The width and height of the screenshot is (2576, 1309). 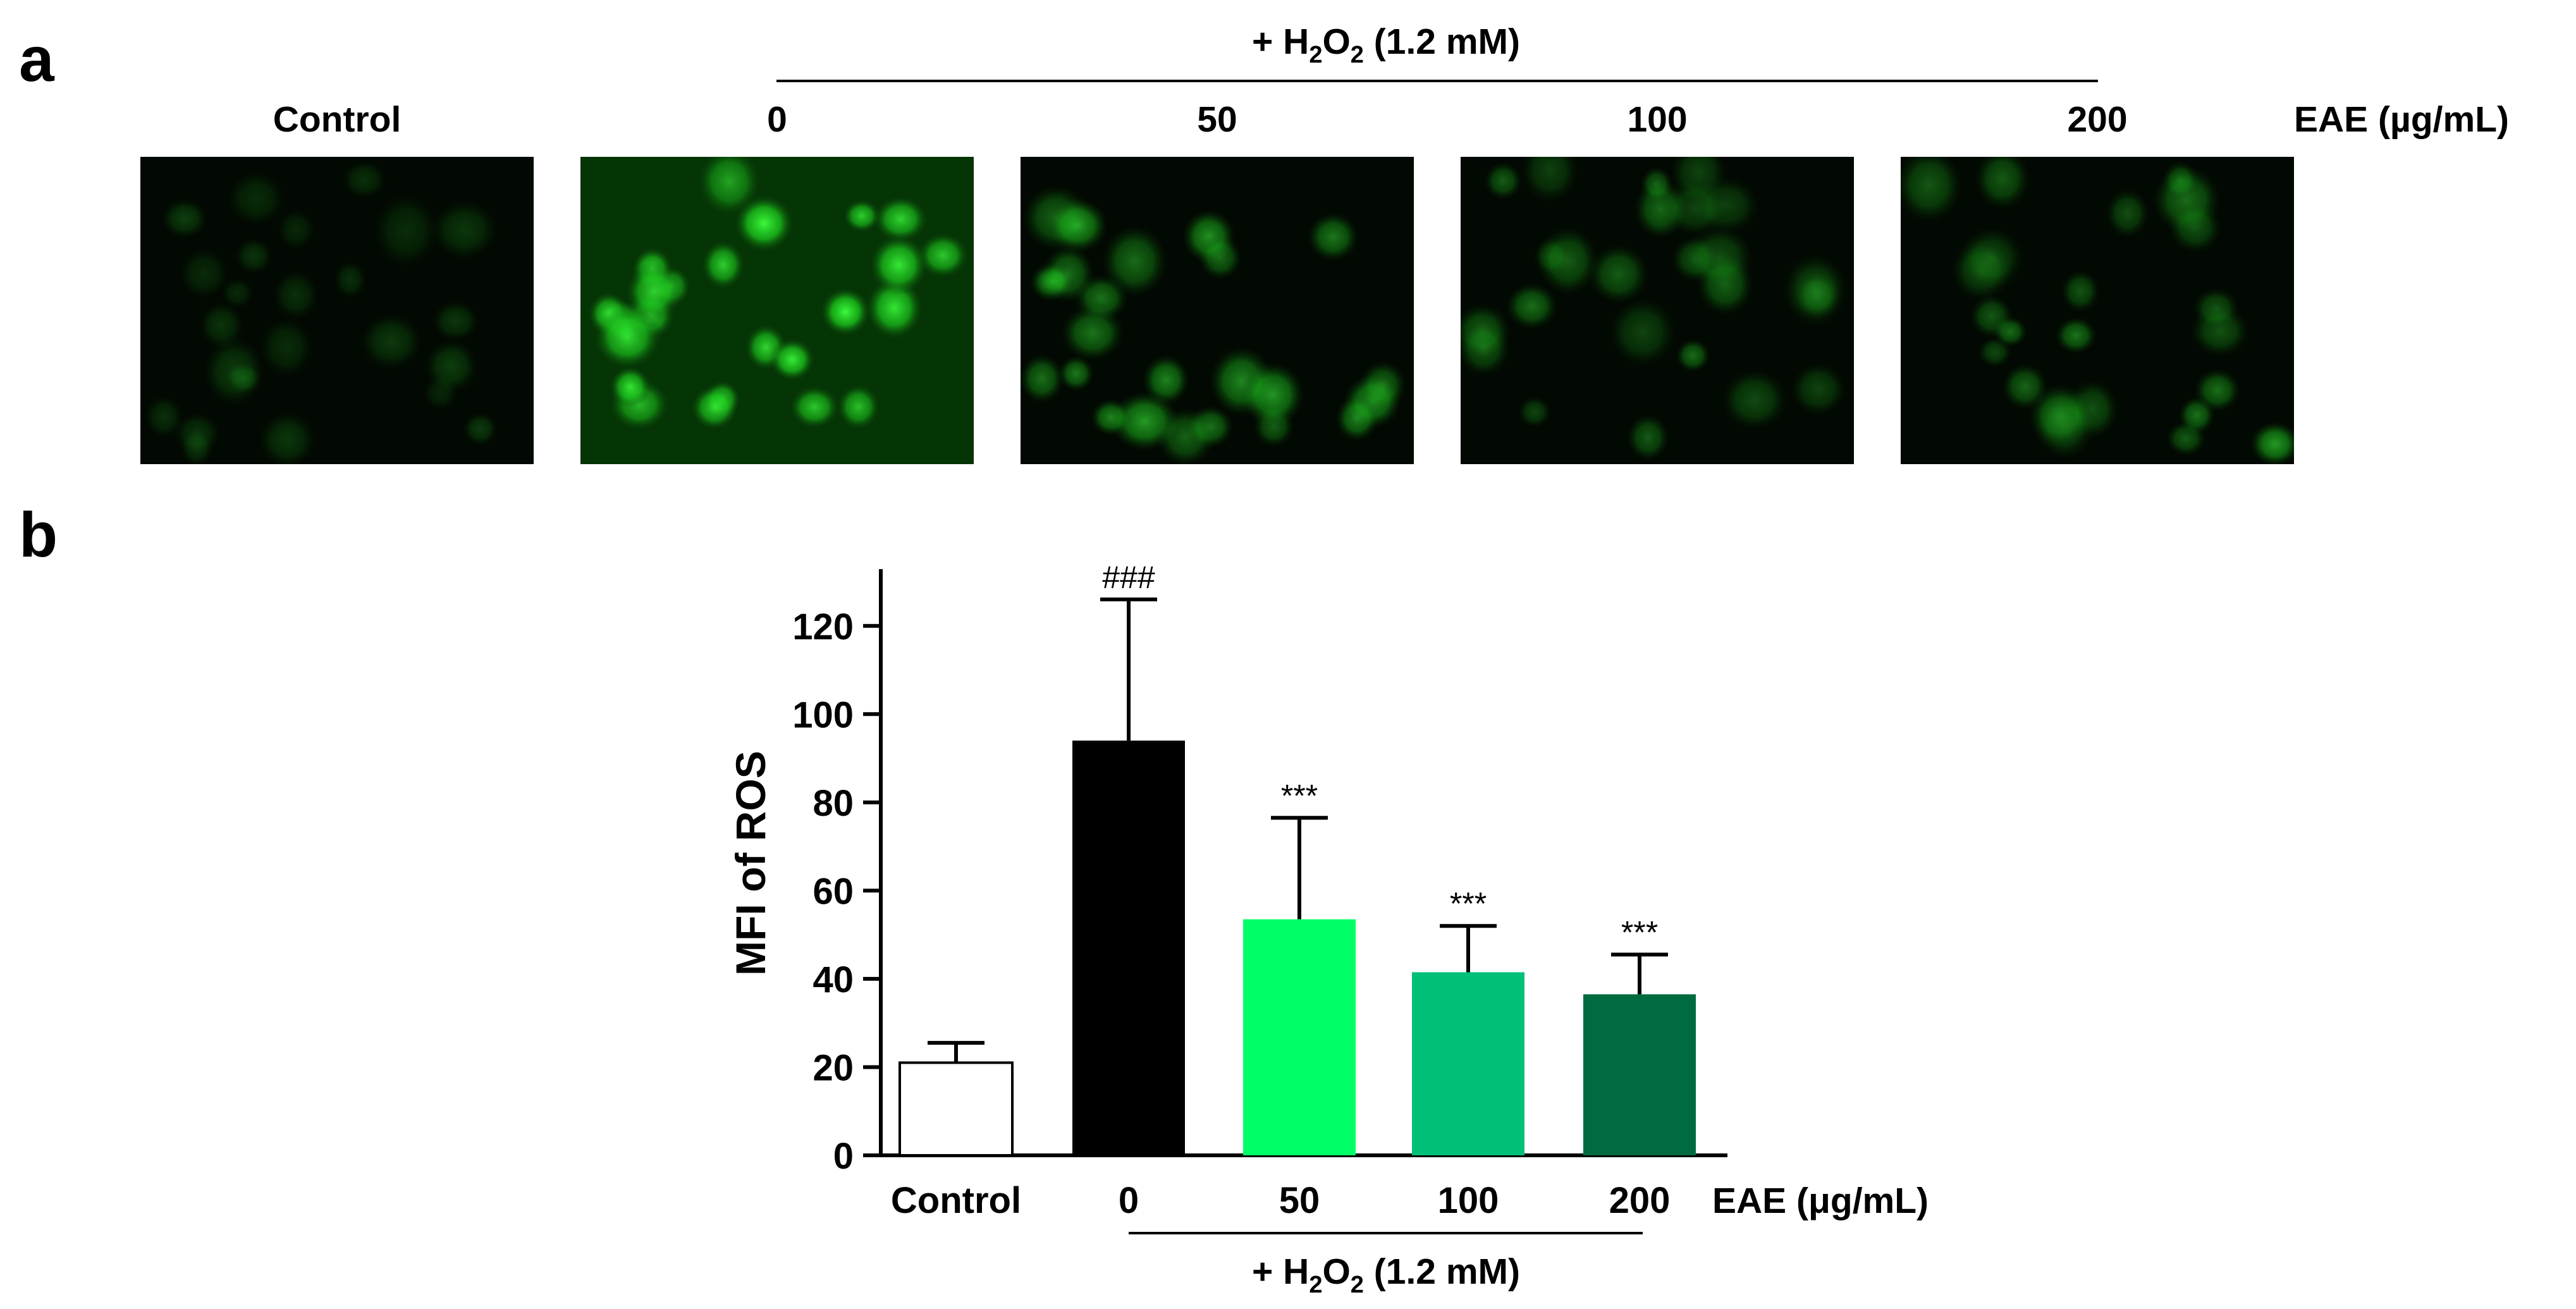 I want to click on dose-label-top: EAE (µg/mL), so click(x=2401, y=119).